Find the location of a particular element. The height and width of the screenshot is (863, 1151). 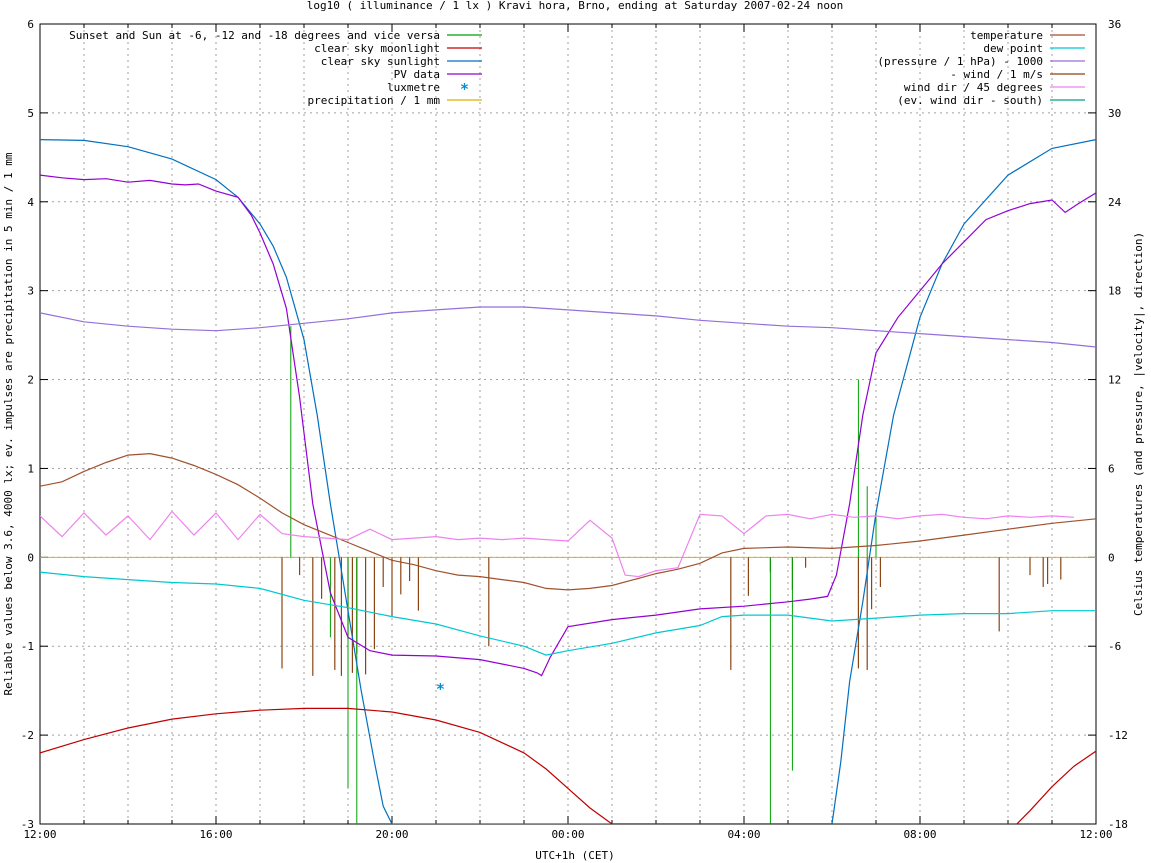

y-tick-label: -1 is located at coordinates (27, 646).